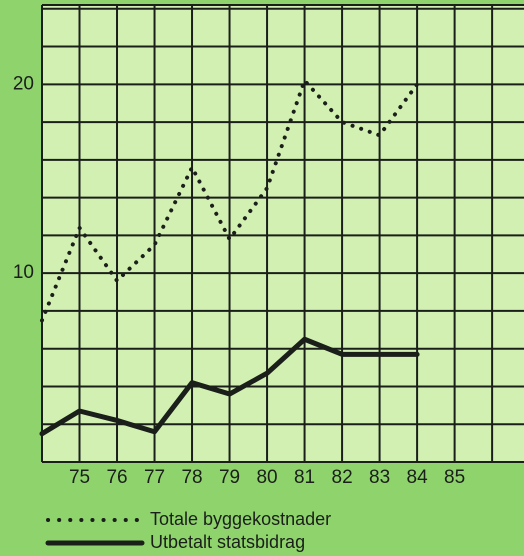 Image resolution: width=524 pixels, height=556 pixels. What do you see at coordinates (191, 477) in the screenshot?
I see `x-tick-label: 78` at bounding box center [191, 477].